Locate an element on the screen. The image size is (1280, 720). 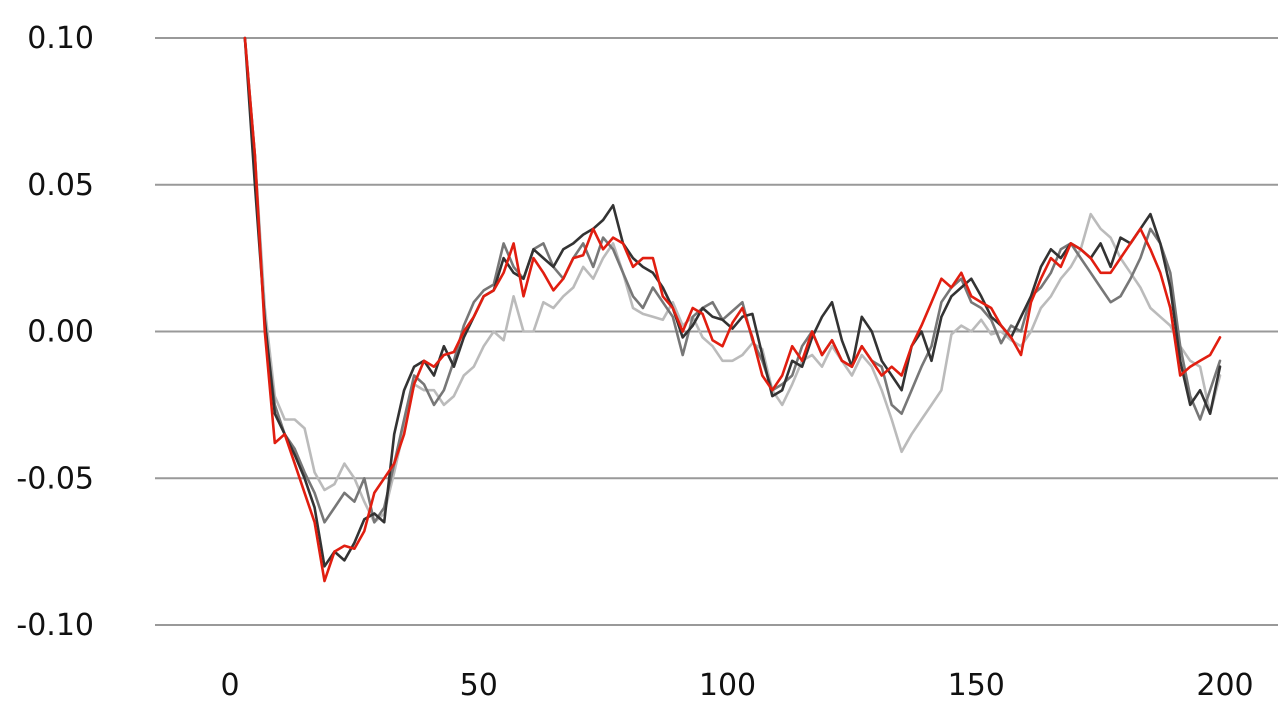
x-axis-tick-labels: 0 50 100 150 200 is located at coordinates (736, 685).